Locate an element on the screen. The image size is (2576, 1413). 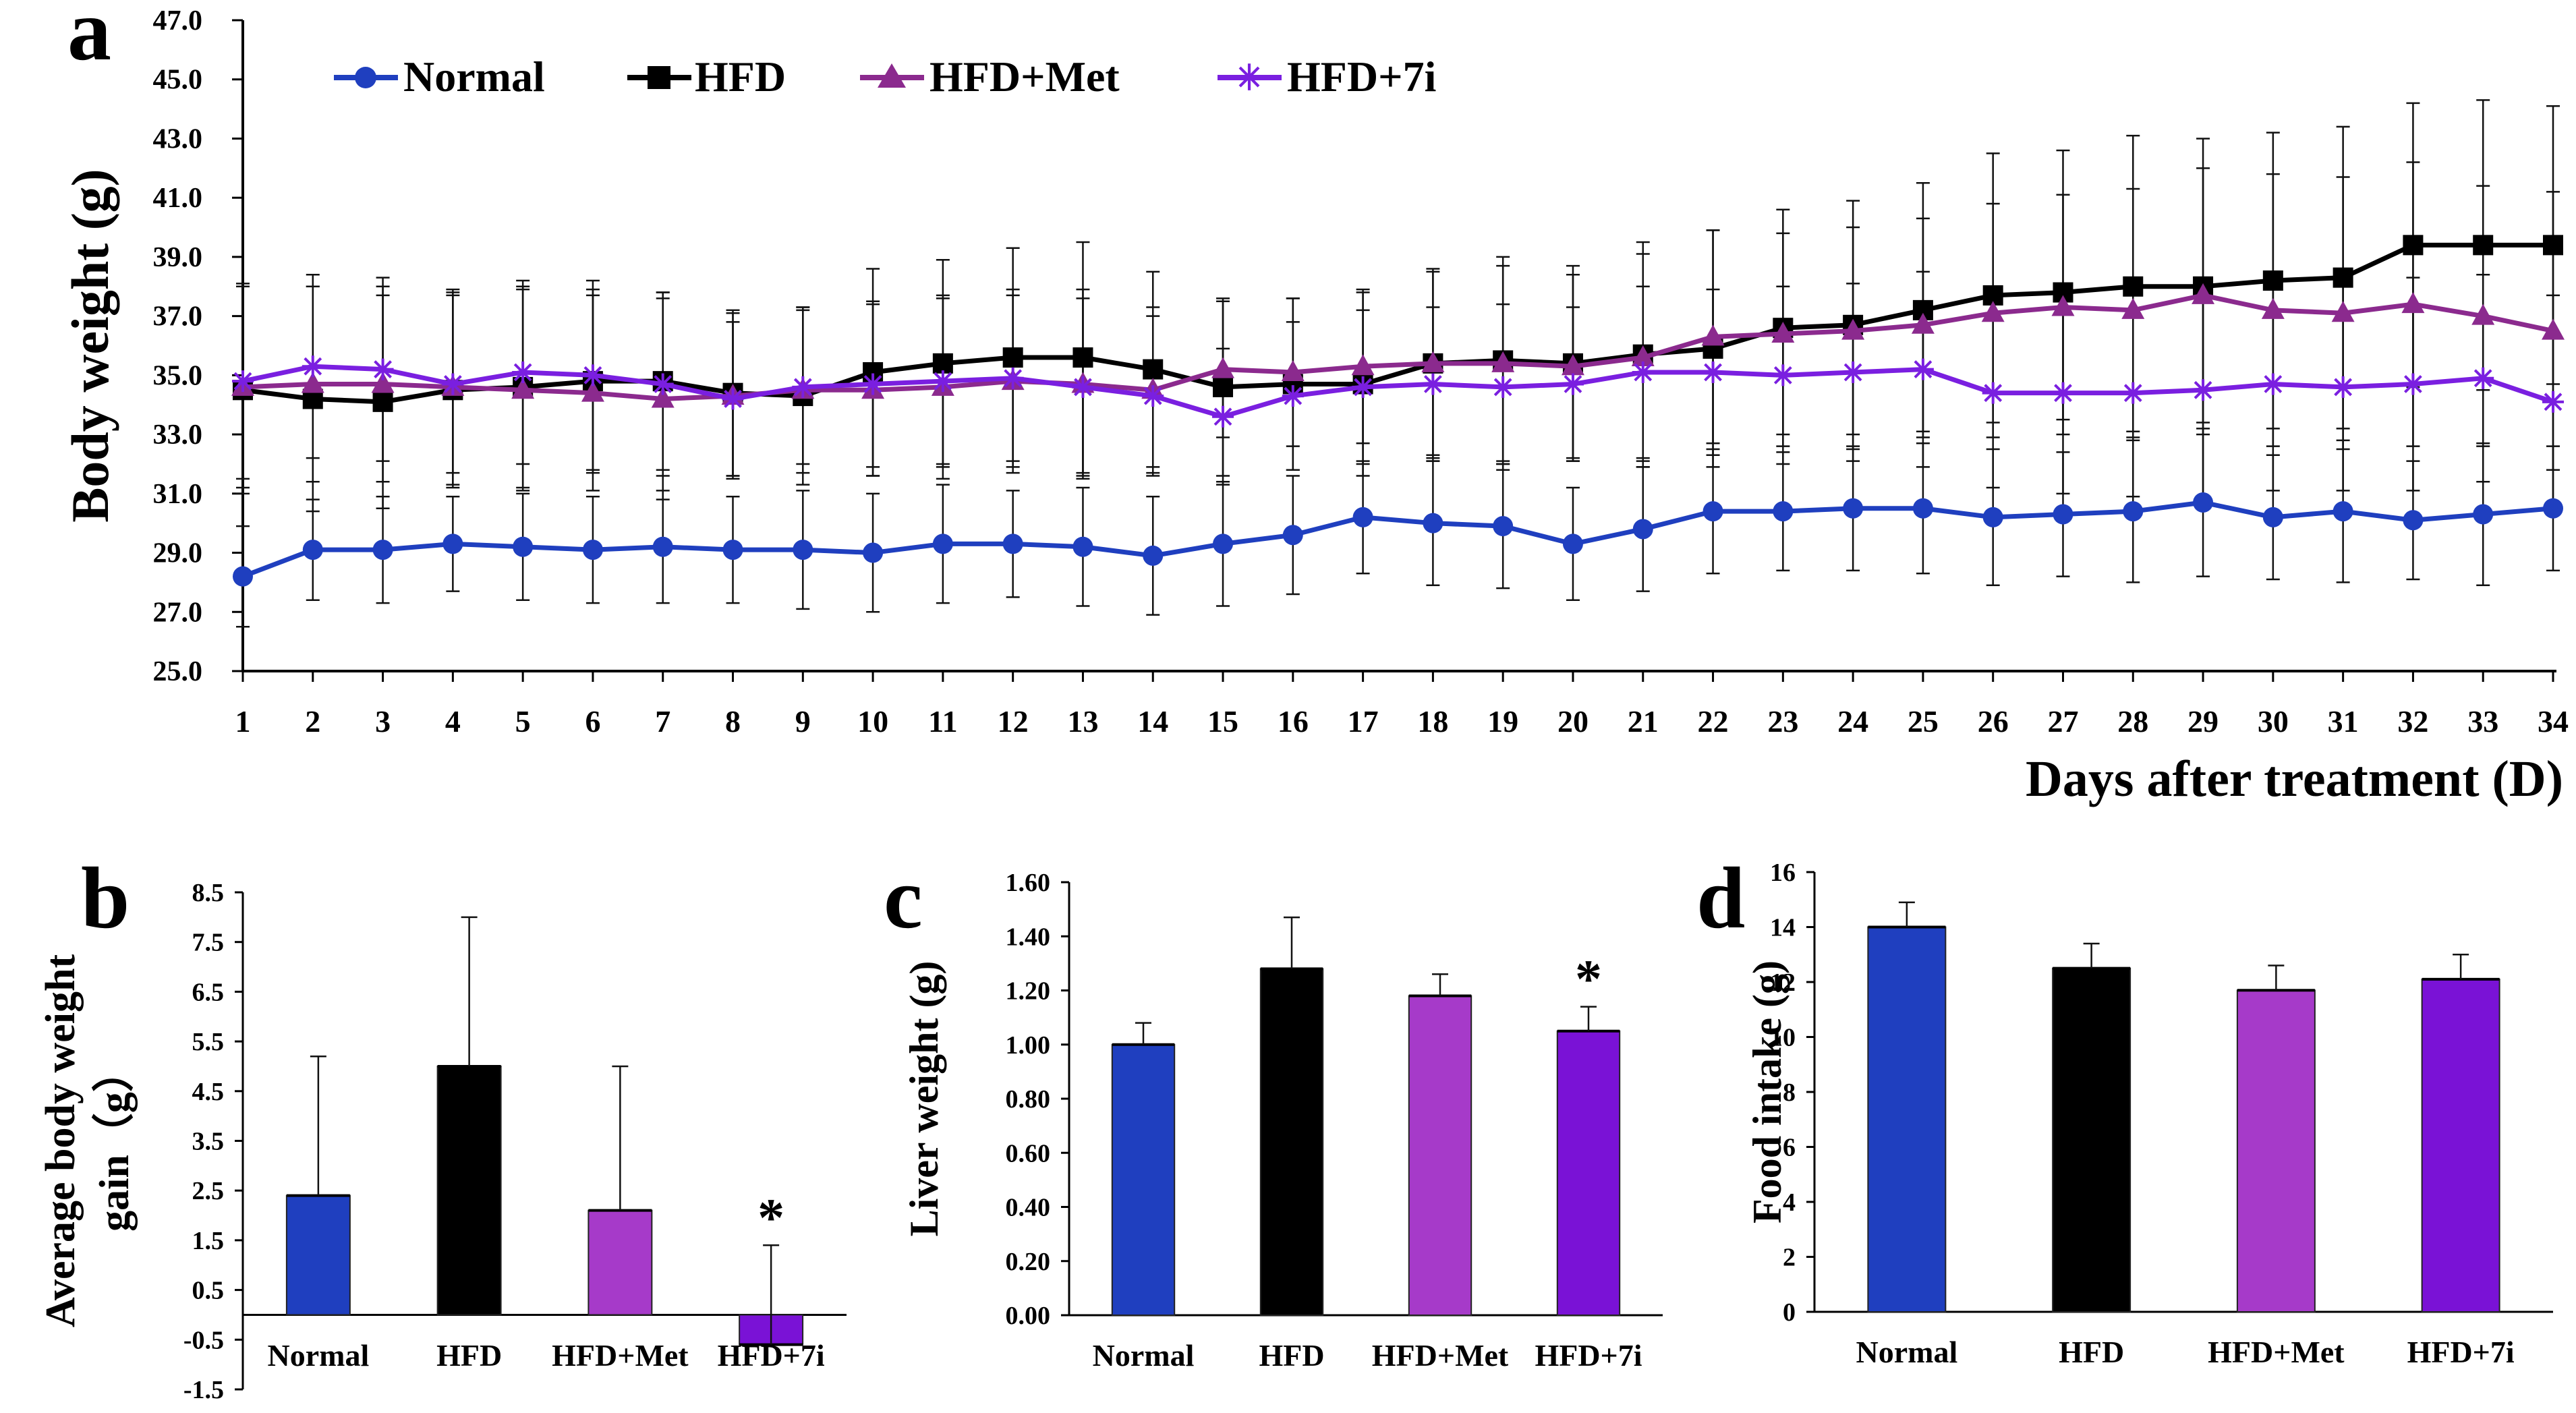
legend-marker-normal is located at coordinates (365, 77).